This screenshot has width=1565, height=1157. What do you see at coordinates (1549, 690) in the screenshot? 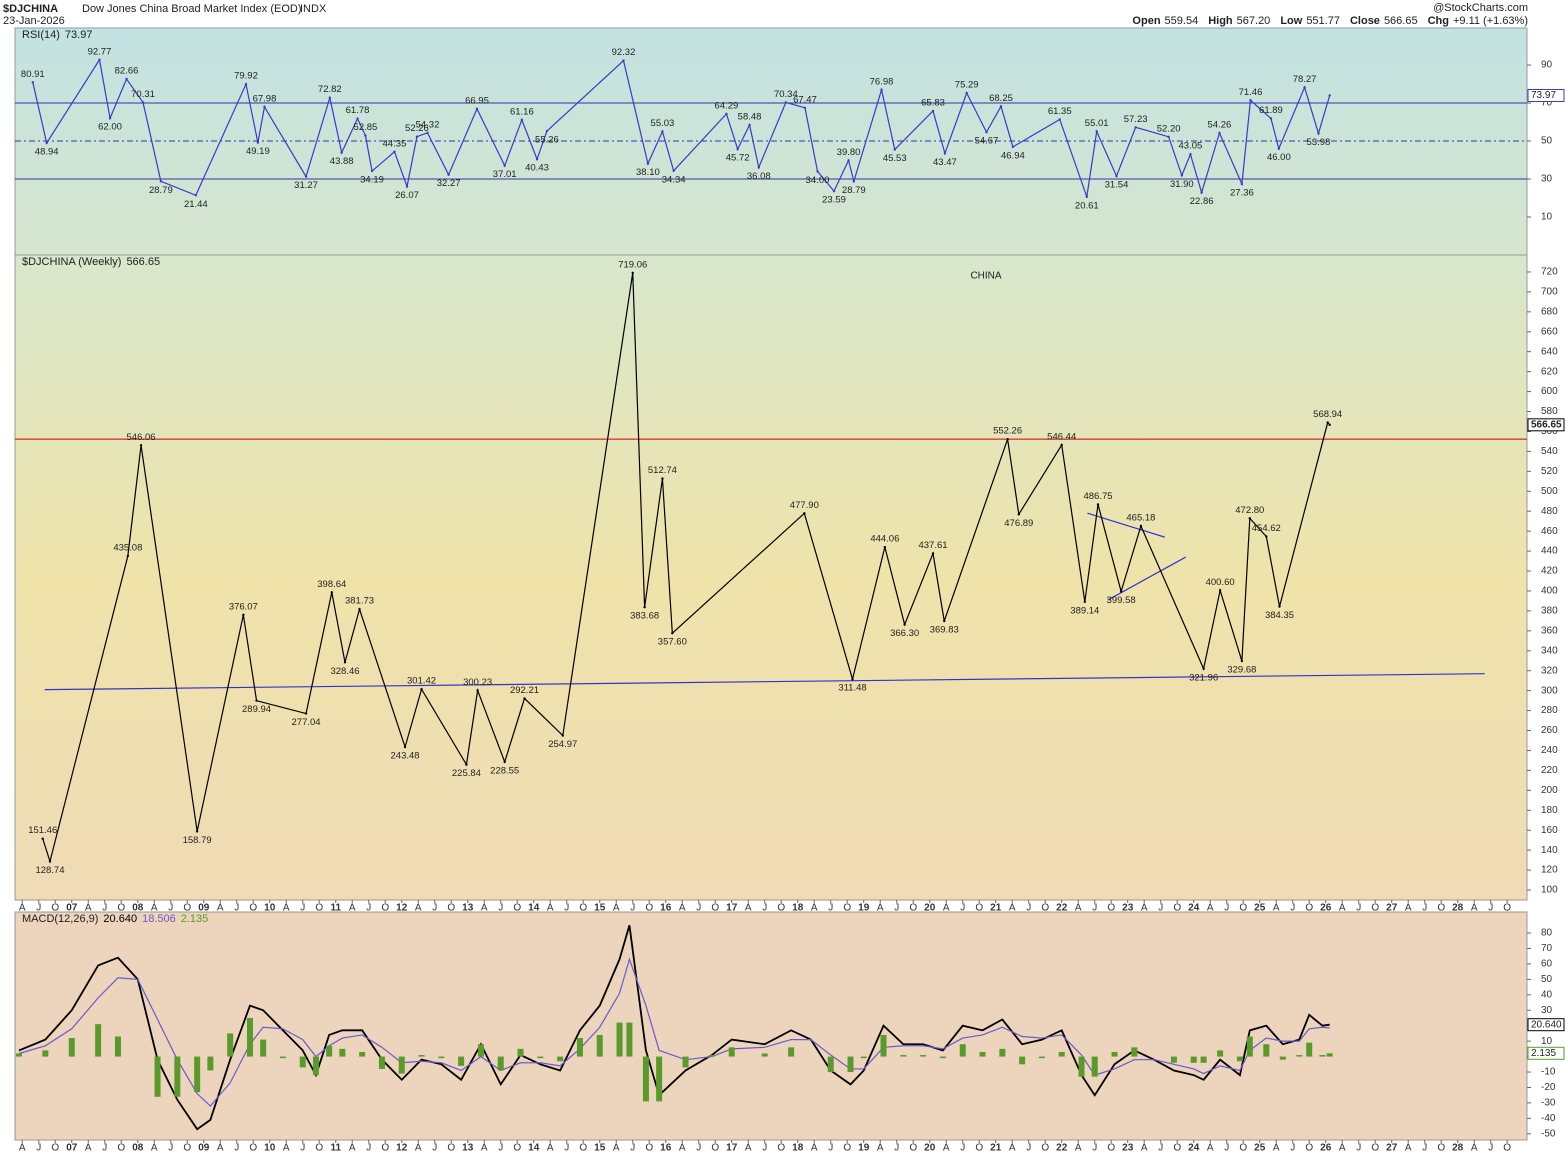
I see `y-tick-label: 300` at bounding box center [1549, 690].